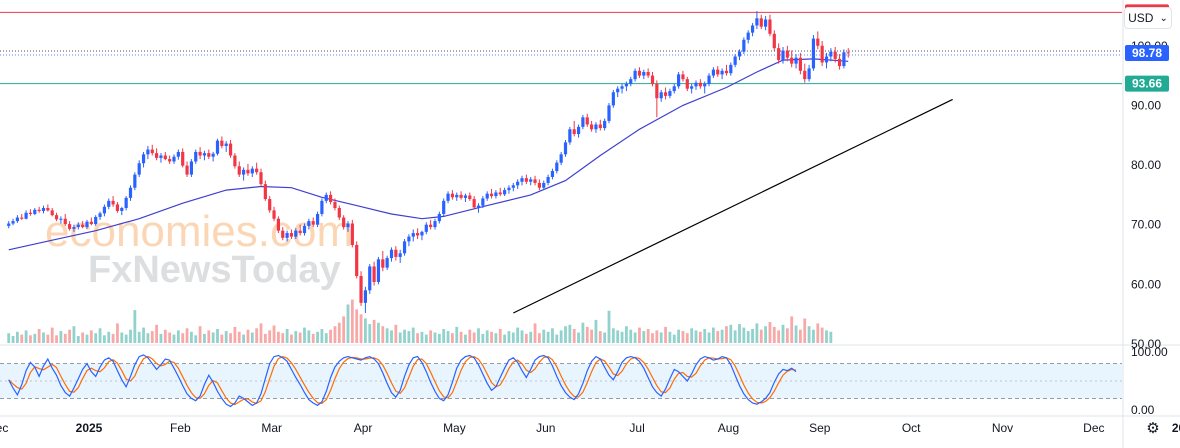 This screenshot has width=1180, height=448. Describe the element at coordinates (1146, 344) in the screenshot. I see `price-tick-label: 50.00` at that location.